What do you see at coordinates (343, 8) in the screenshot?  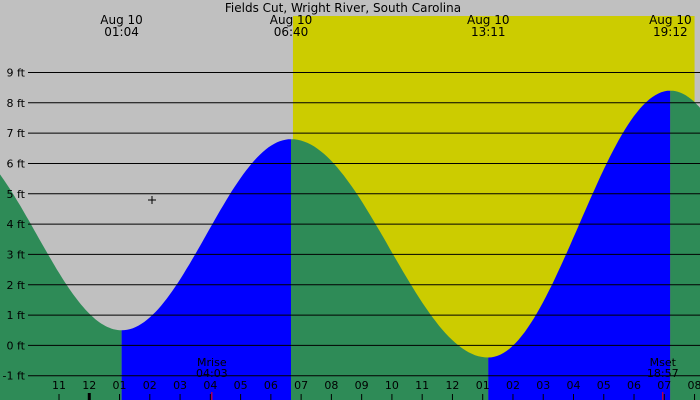 I see `chart-title: Fields Cut, Wright River, South Carolina` at bounding box center [343, 8].